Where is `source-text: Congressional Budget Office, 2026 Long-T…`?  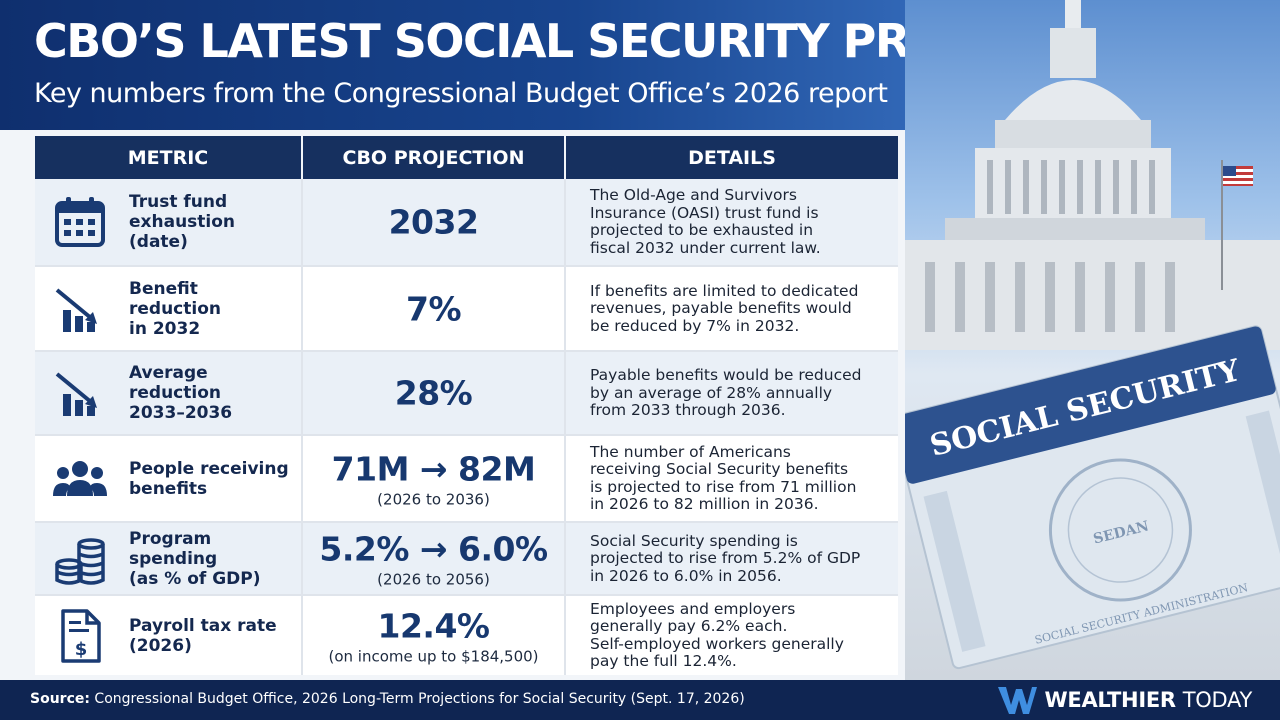
source-text: Congressional Budget Office, 2026 Long-T… is located at coordinates (419, 699).